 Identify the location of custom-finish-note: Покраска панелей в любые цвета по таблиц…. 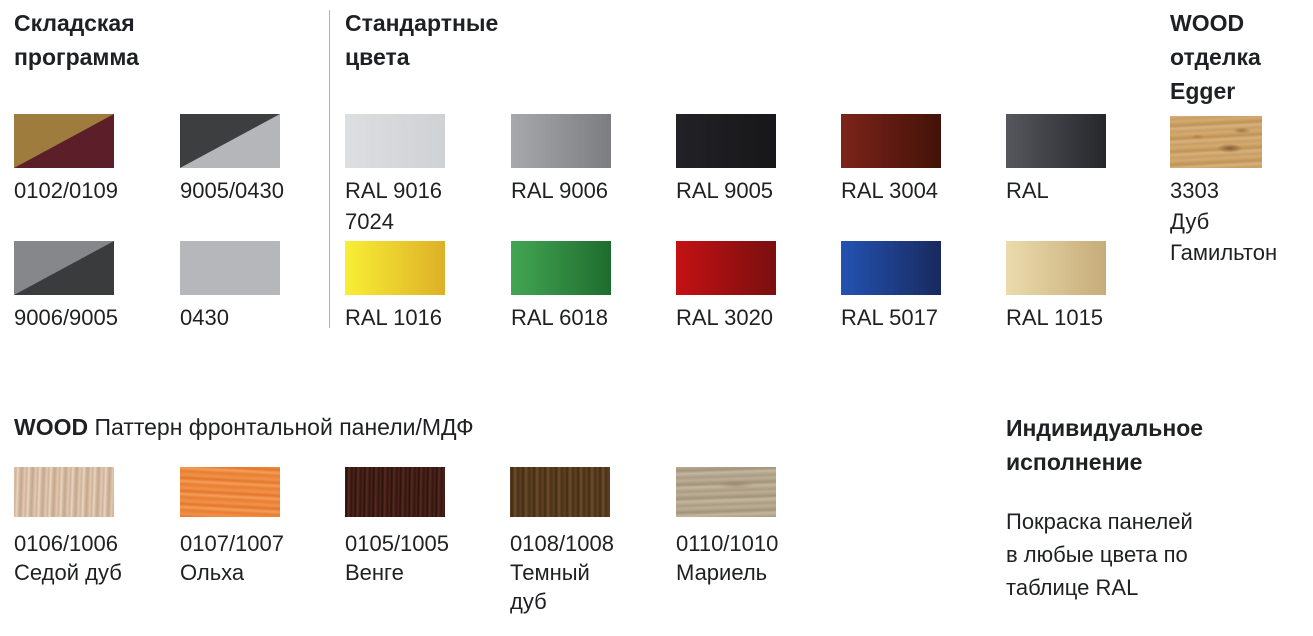
(1099, 554).